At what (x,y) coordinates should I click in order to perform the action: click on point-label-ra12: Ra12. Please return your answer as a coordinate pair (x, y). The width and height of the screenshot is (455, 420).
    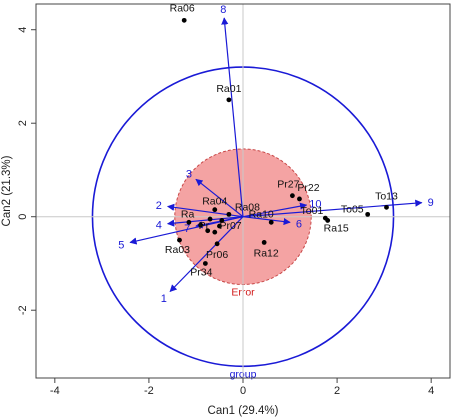
    Looking at the image, I should click on (266, 253).